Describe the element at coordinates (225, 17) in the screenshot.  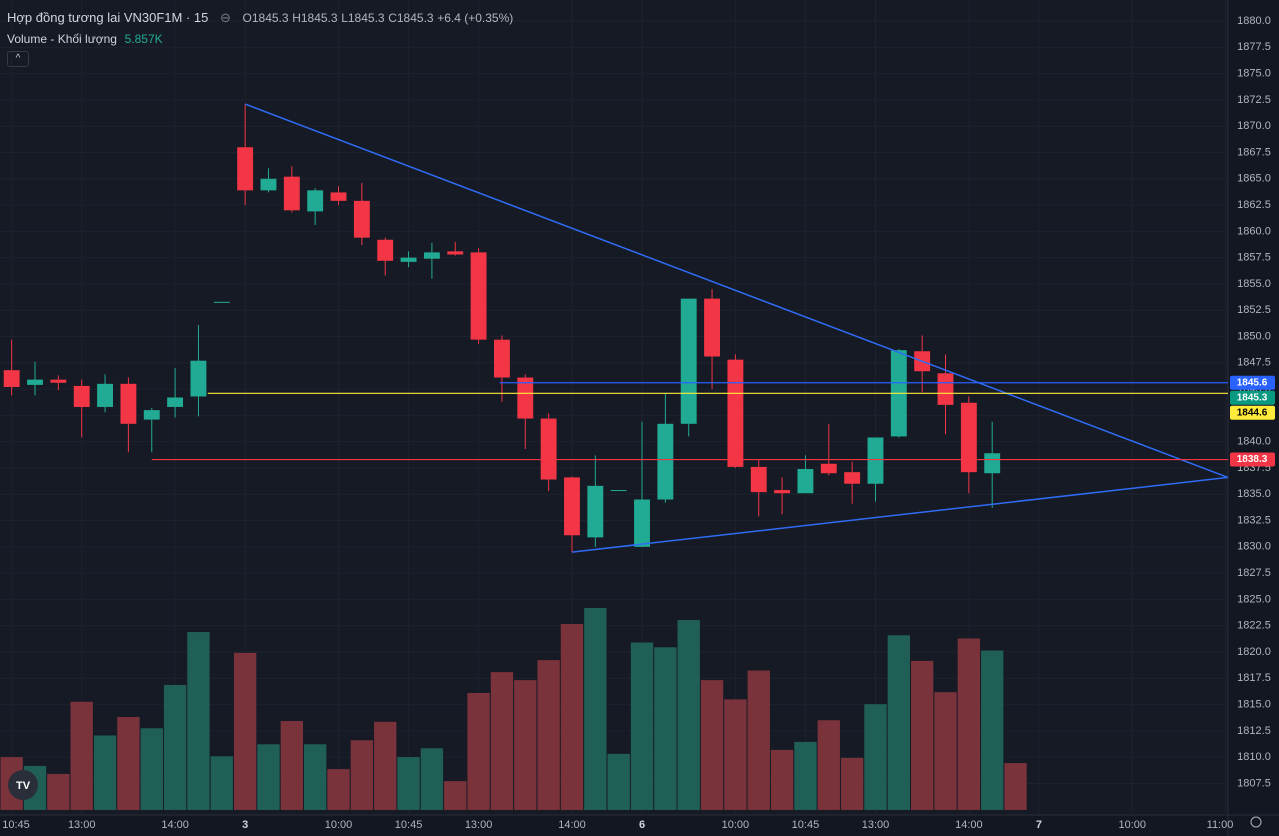
I see `collapse-icon: ⊖` at that location.